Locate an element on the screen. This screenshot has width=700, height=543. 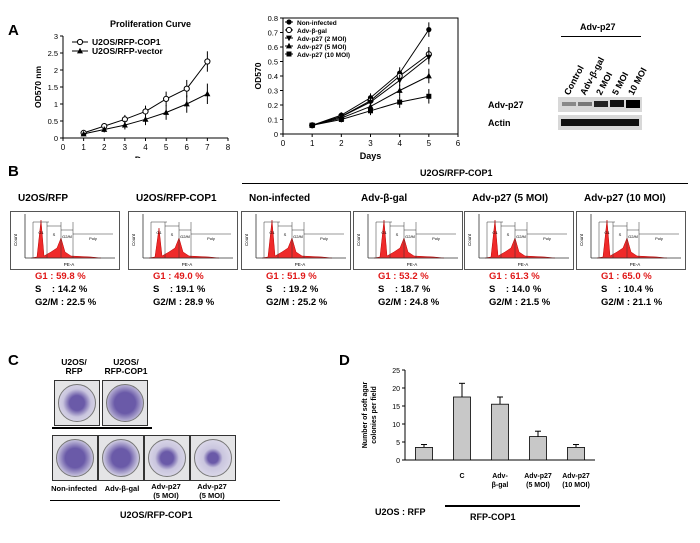
y-tick-label: 1 is located at coordinates (56, 104).